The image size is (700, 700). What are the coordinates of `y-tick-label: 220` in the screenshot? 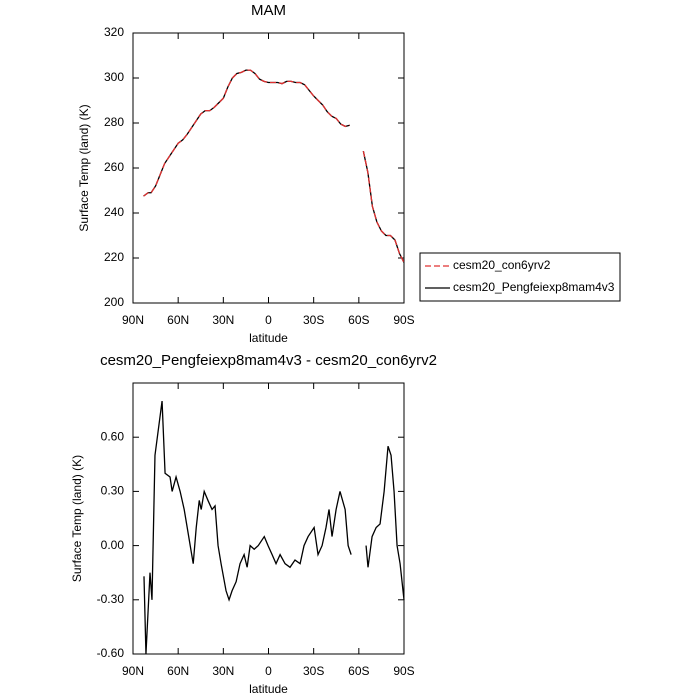 It's located at (114, 257).